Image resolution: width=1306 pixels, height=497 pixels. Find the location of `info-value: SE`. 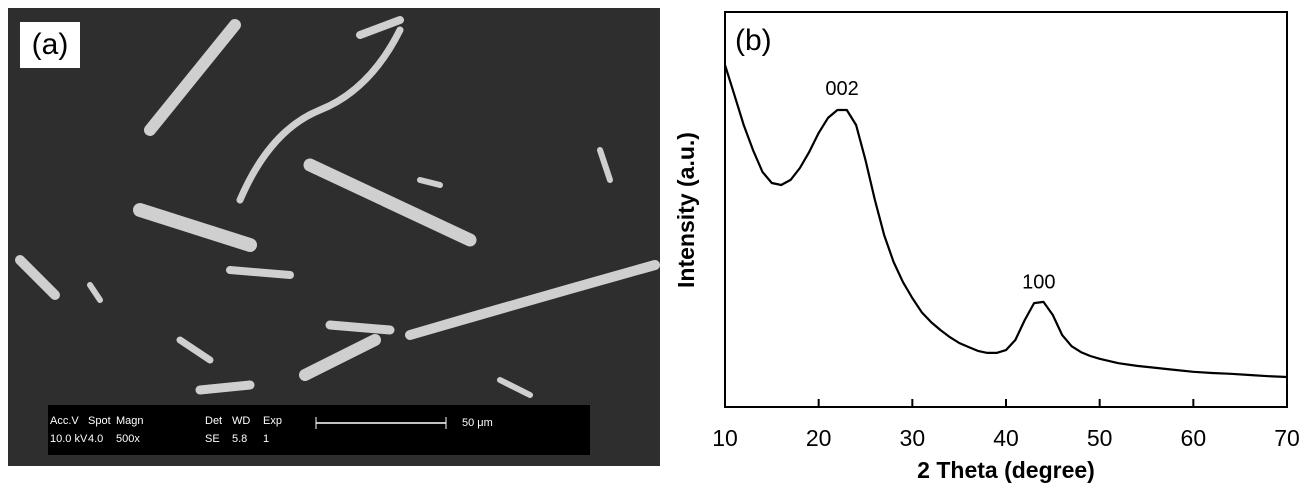

info-value: SE is located at coordinates (212, 439).